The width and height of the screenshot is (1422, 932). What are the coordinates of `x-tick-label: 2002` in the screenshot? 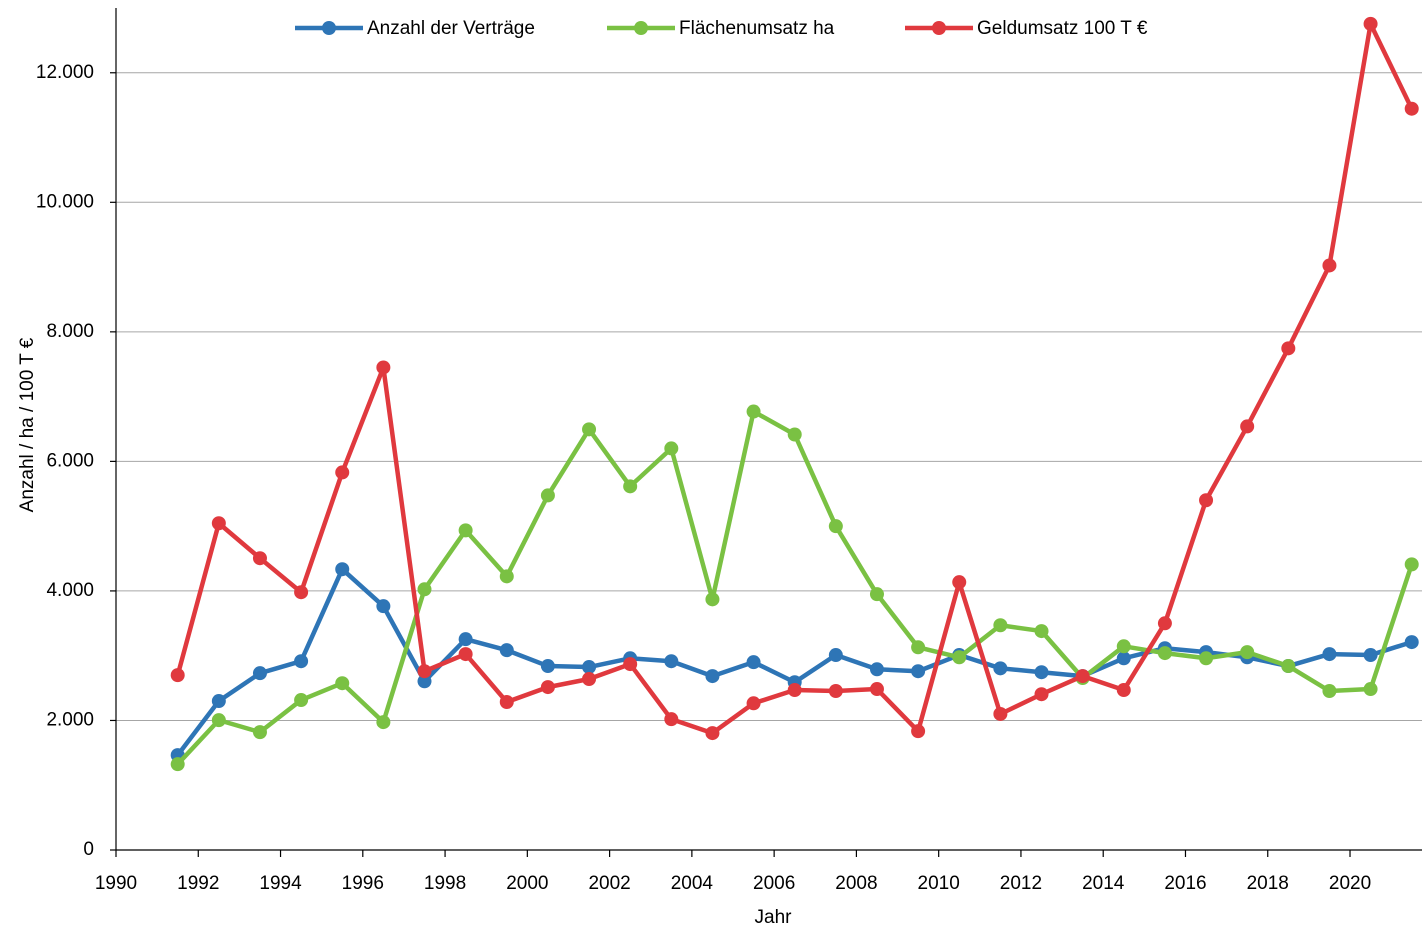 It's located at (609, 883).